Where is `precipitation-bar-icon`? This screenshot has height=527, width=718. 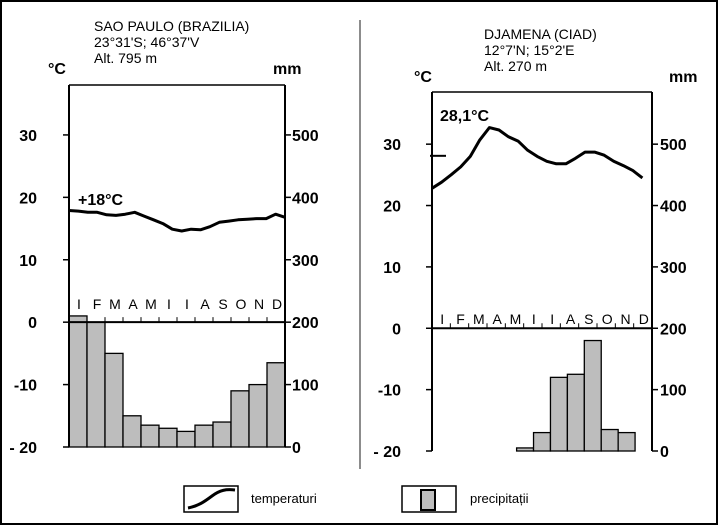
precipitation-bar-icon is located at coordinates (428, 500).